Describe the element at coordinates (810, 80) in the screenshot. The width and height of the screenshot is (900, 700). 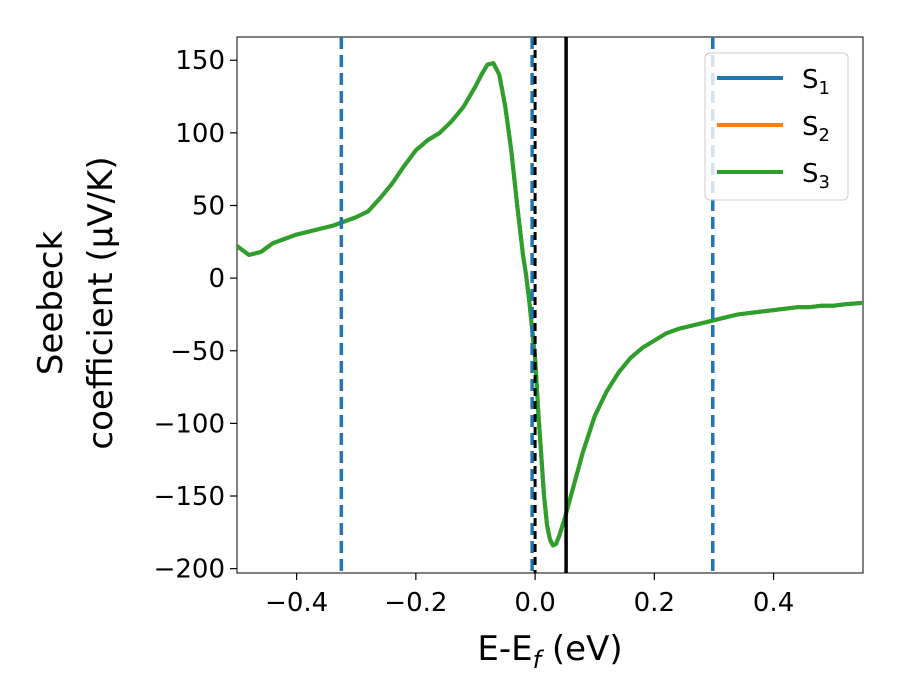
I see `legend-s1-name: S` at that location.